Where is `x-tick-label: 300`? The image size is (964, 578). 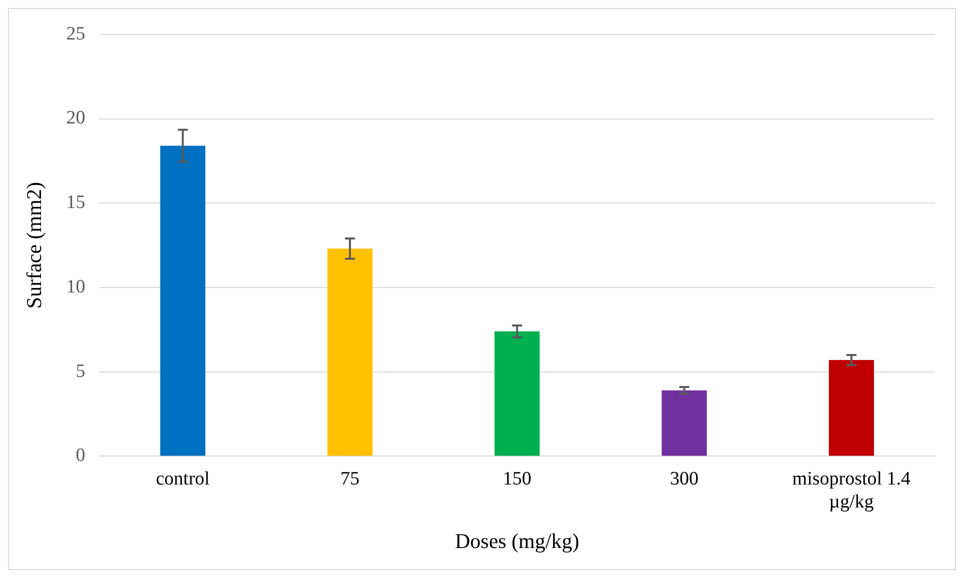
x-tick-label: 300 is located at coordinates (684, 479).